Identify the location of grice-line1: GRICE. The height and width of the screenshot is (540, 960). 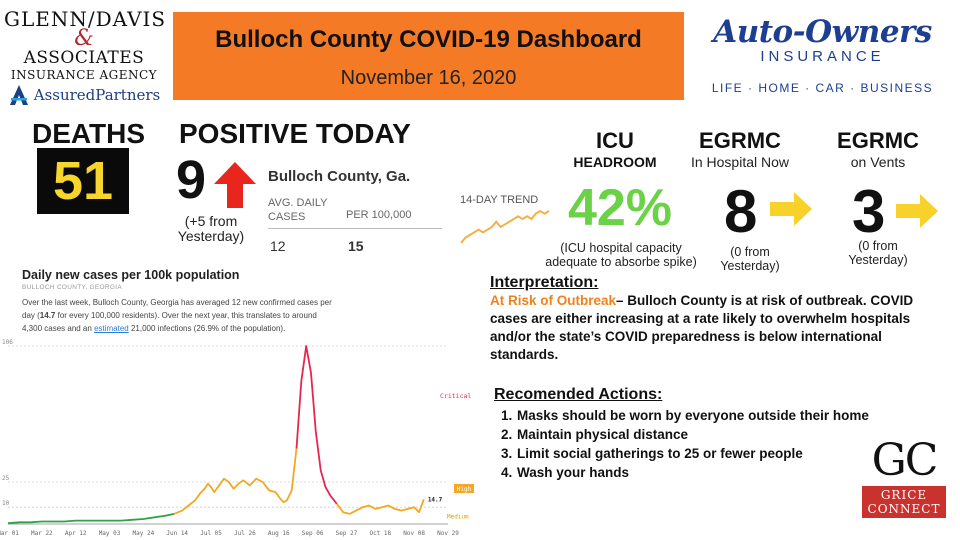
(904, 495).